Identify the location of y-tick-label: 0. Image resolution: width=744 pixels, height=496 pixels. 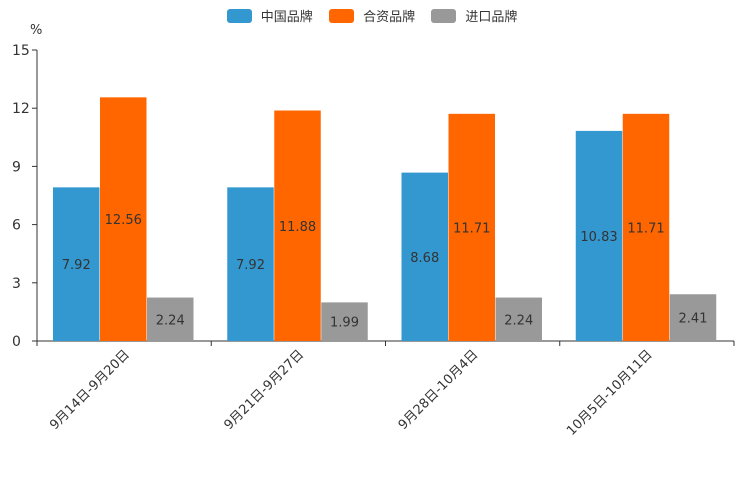
(16, 342).